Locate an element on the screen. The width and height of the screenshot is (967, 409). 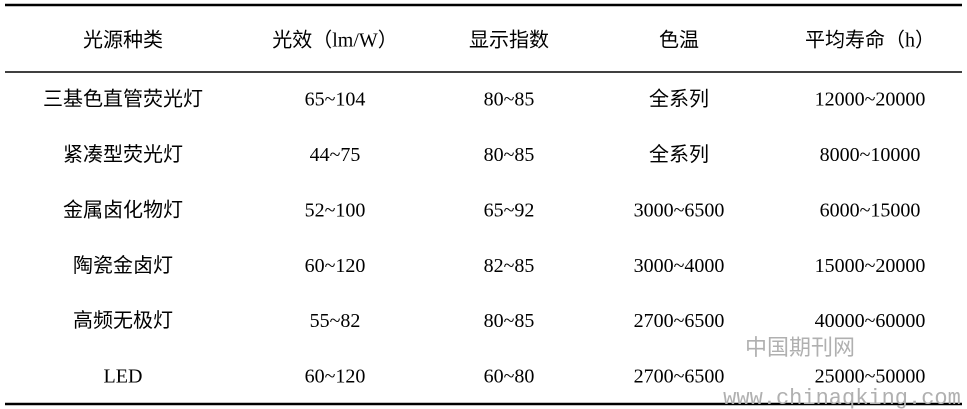
cell: 3000~4000 is located at coordinates (679, 266).